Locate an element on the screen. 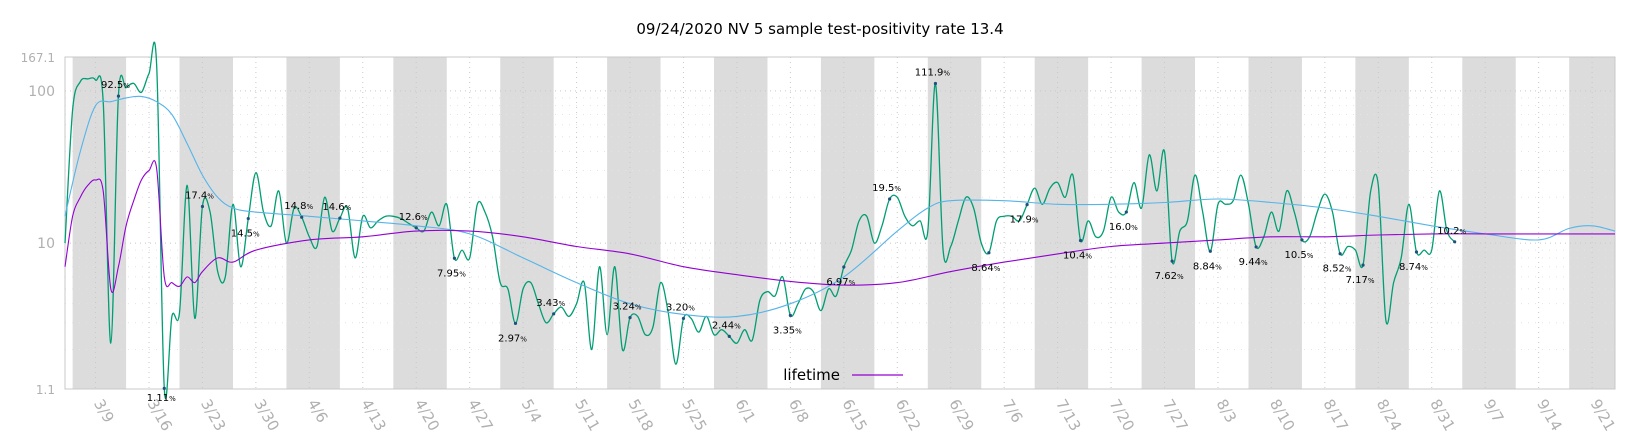 Image resolution: width=1640 pixels, height=440 pixels. x-tick-label: 8/24 is located at coordinates (1389, 415).